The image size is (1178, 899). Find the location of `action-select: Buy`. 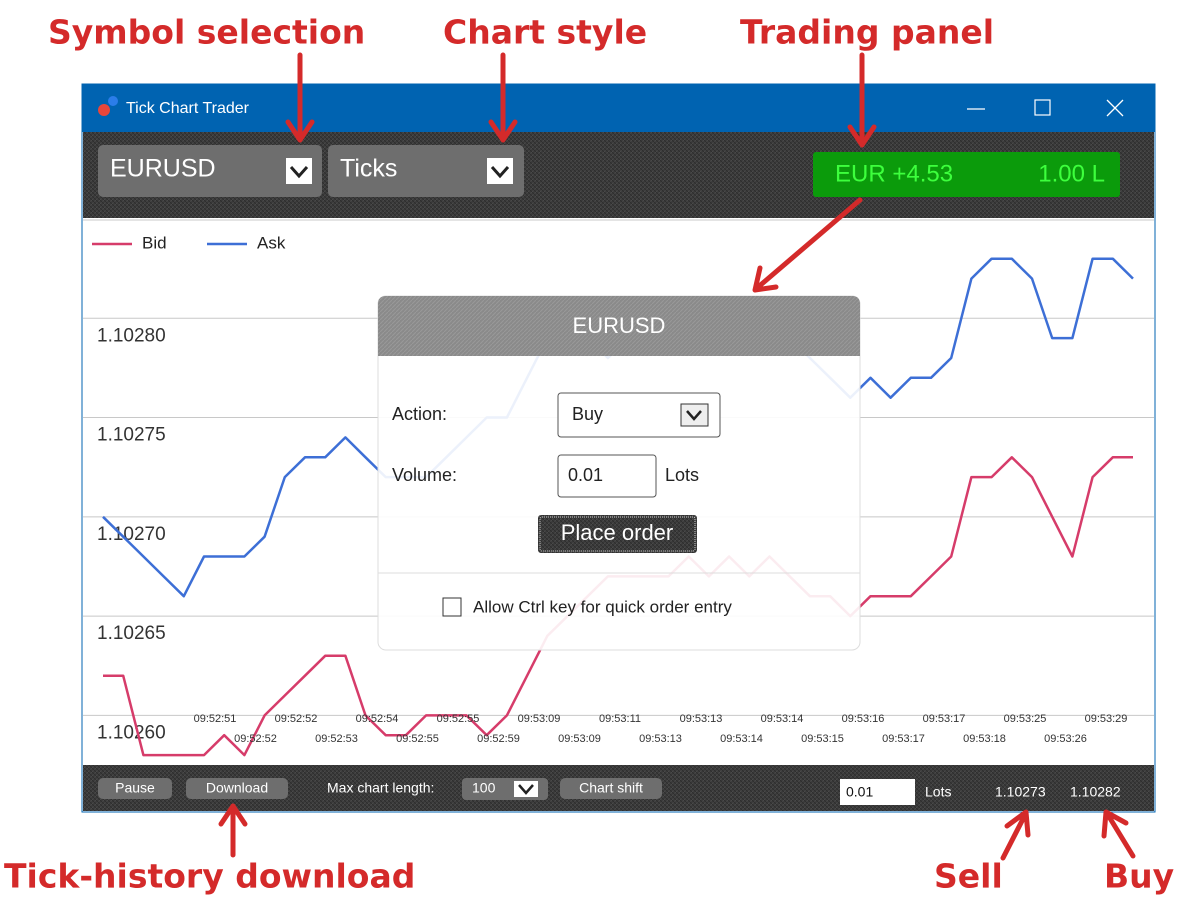

action-select: Buy is located at coordinates (639, 415).